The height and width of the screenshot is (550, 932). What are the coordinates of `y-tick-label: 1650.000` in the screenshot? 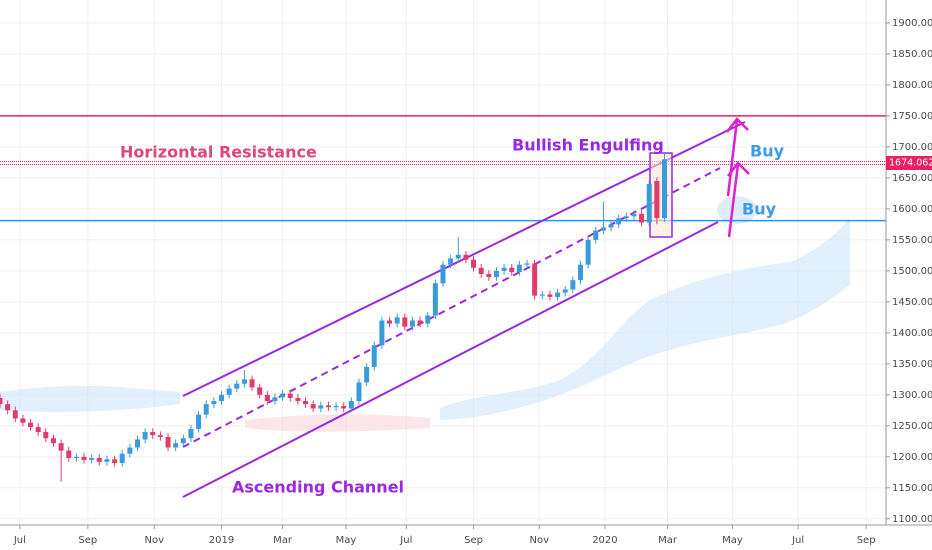 It's located at (912, 178).